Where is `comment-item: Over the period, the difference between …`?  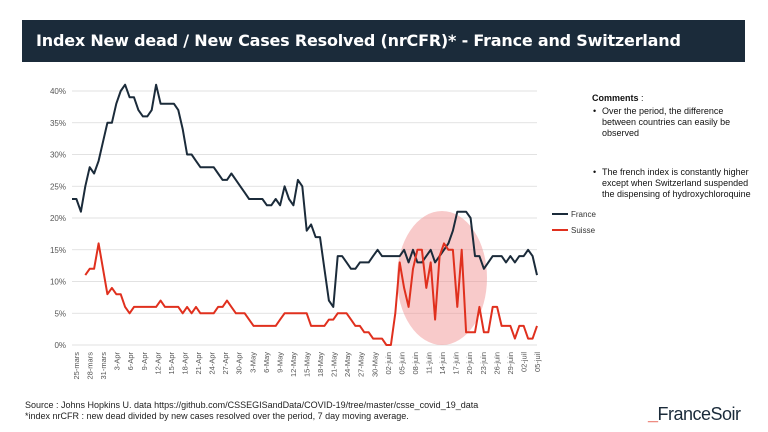
comment-item: Over the period, the difference between … is located at coordinates (672, 122).